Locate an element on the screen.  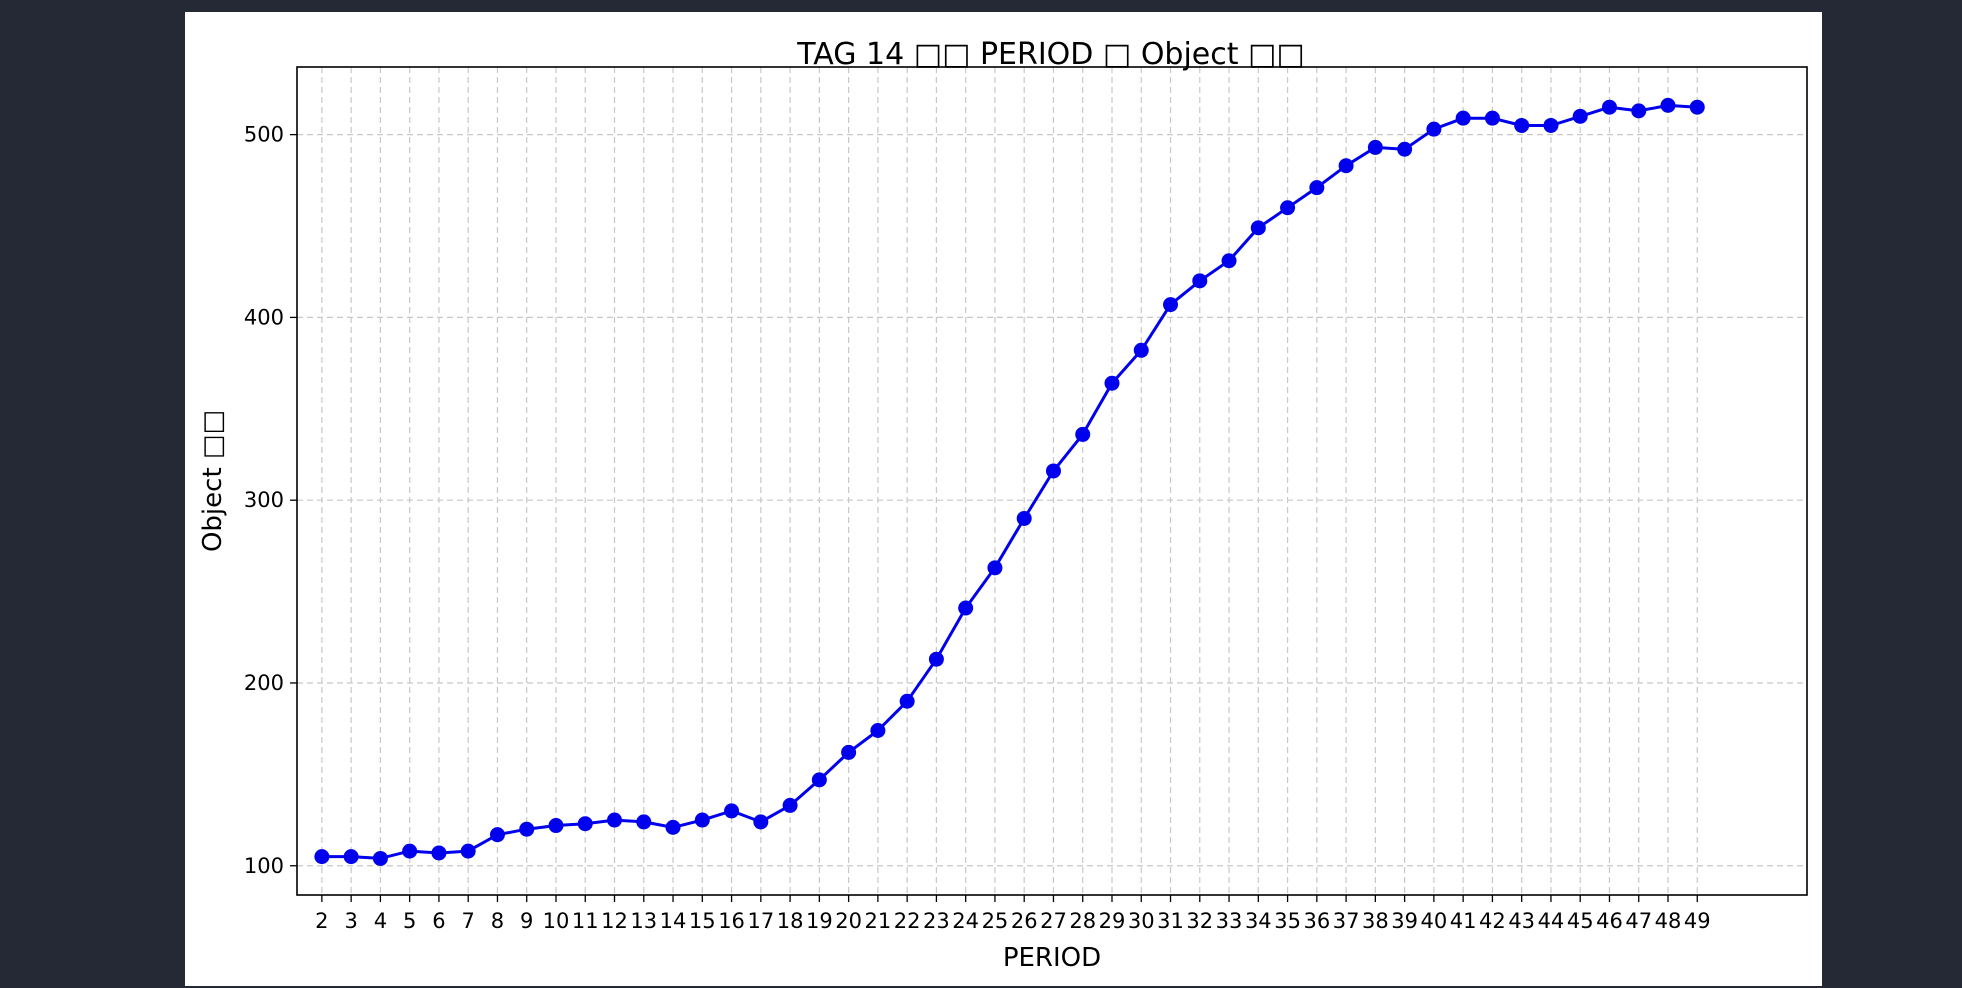
x-tick-label: 11 is located at coordinates (585, 921).